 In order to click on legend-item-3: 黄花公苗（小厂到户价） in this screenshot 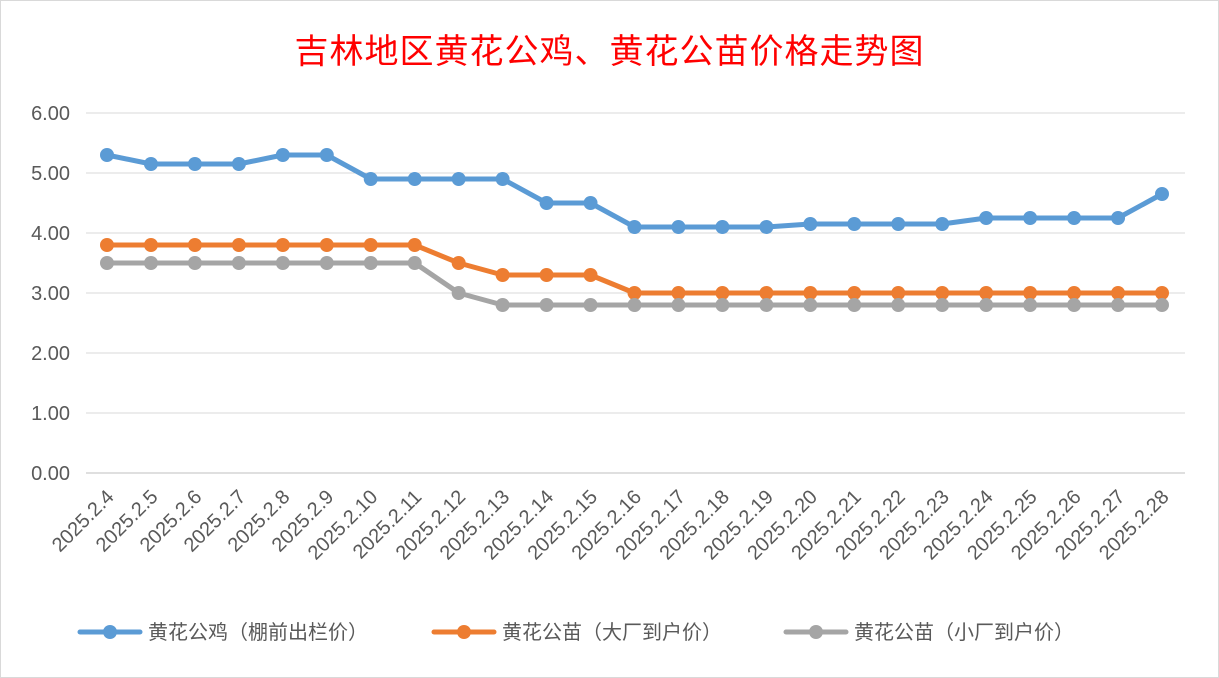, I will do `click(928, 632)`.